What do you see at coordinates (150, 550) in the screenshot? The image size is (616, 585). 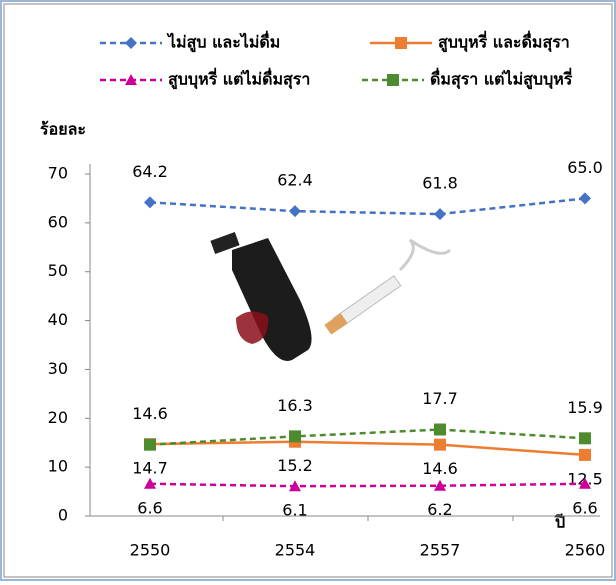 I see `x-tick-label: 2550` at bounding box center [150, 550].